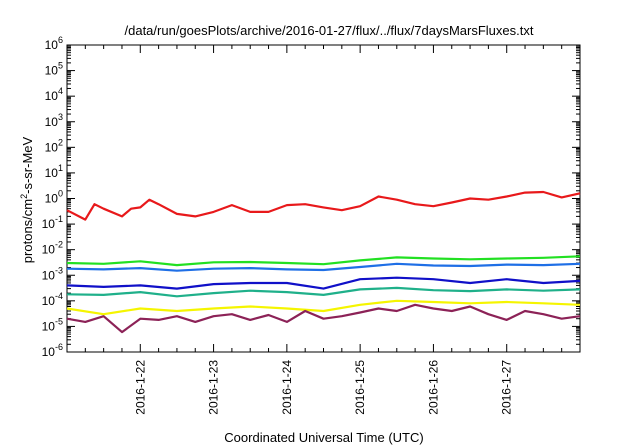 The width and height of the screenshot is (640, 448). What do you see at coordinates (360, 387) in the screenshot?
I see `x-tick-label: 2016-1-25` at bounding box center [360, 387].